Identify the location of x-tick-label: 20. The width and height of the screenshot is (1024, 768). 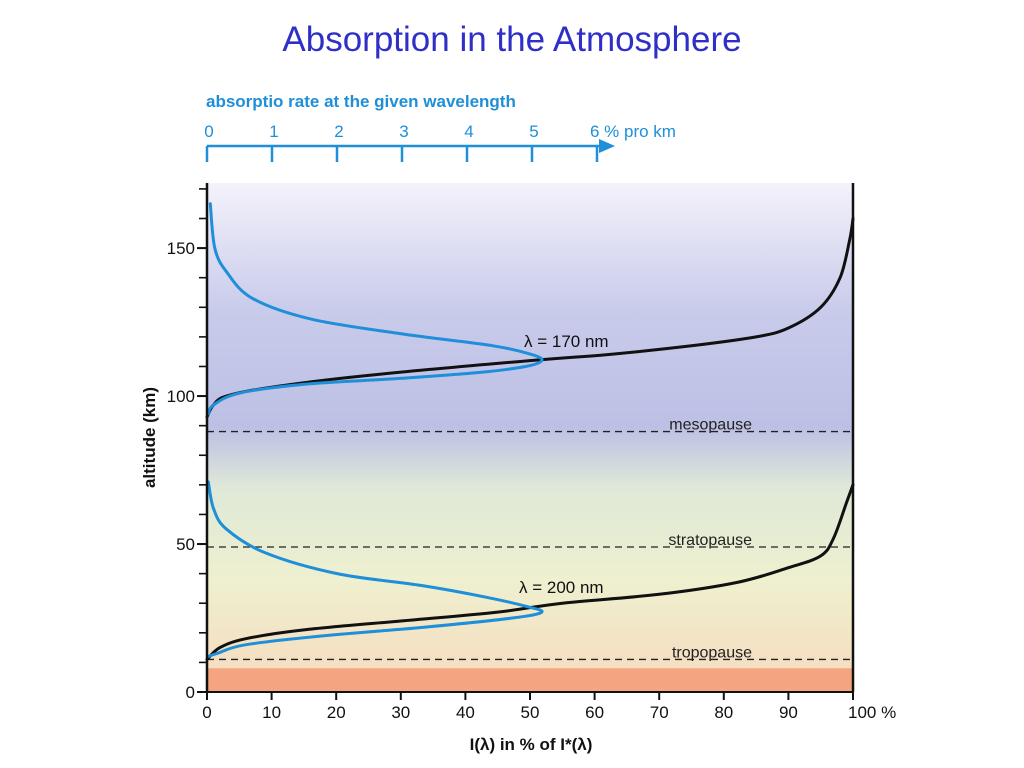
(336, 712).